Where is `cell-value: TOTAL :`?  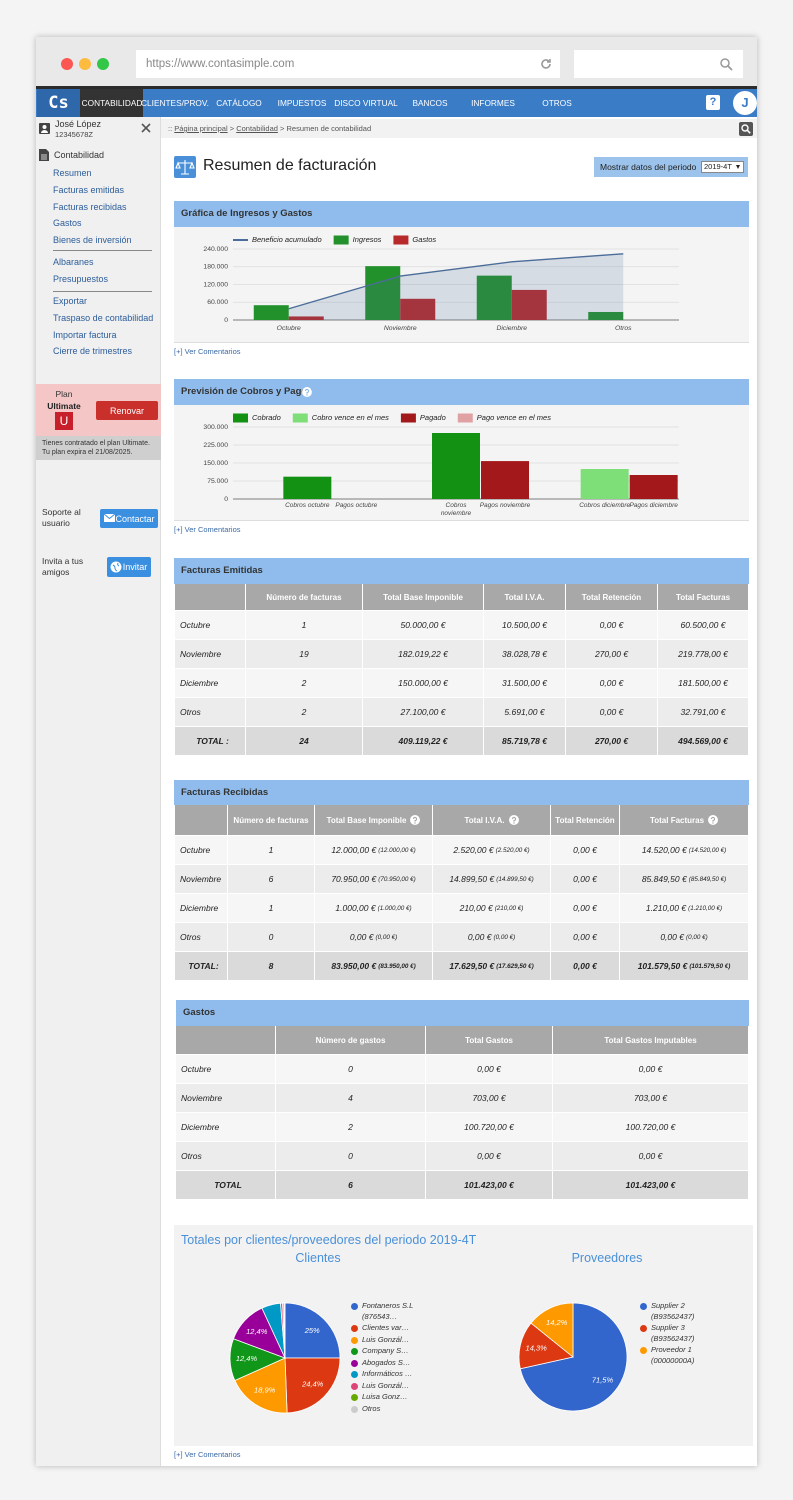
cell-value: TOTAL : is located at coordinates (212, 741).